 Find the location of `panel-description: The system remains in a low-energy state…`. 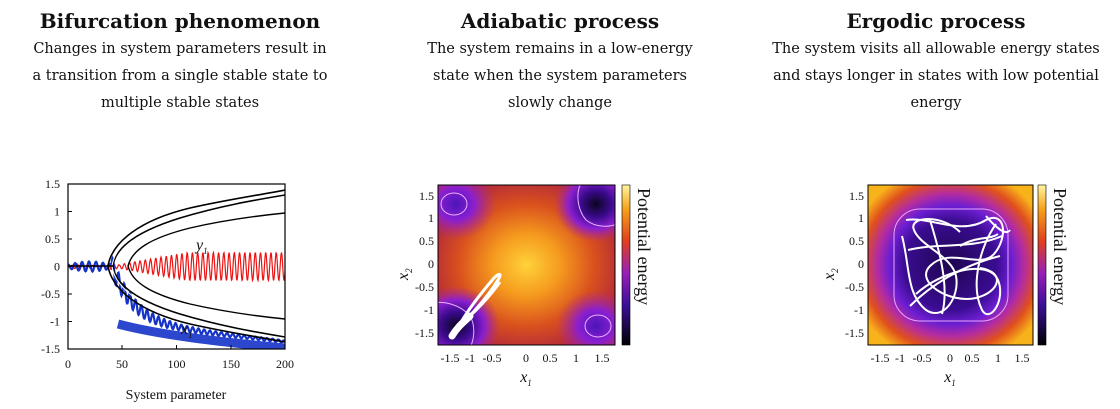

panel-description: The system remains in a low-energy state… is located at coordinates (560, 76).